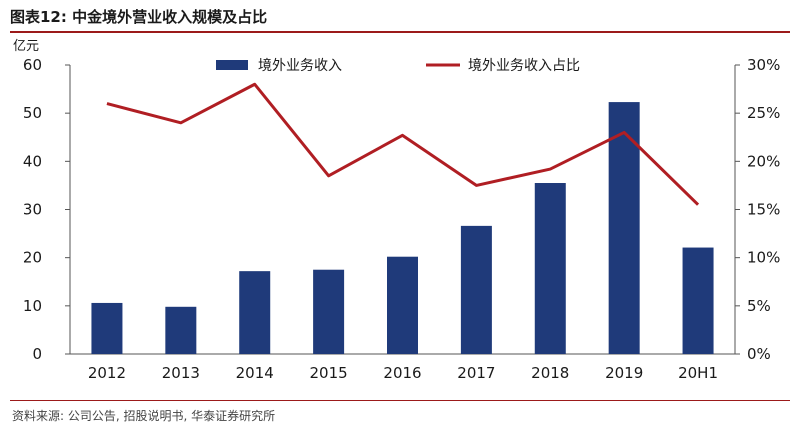 The height and width of the screenshot is (433, 800). Describe the element at coordinates (32, 210) in the screenshot. I see `y-left-tick-label: 30` at that location.